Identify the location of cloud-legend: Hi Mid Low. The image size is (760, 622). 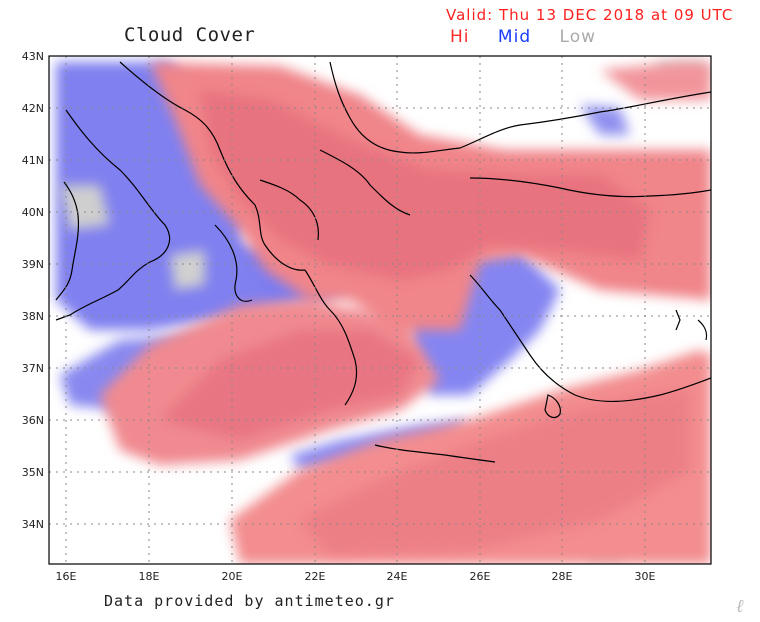
(534, 37).